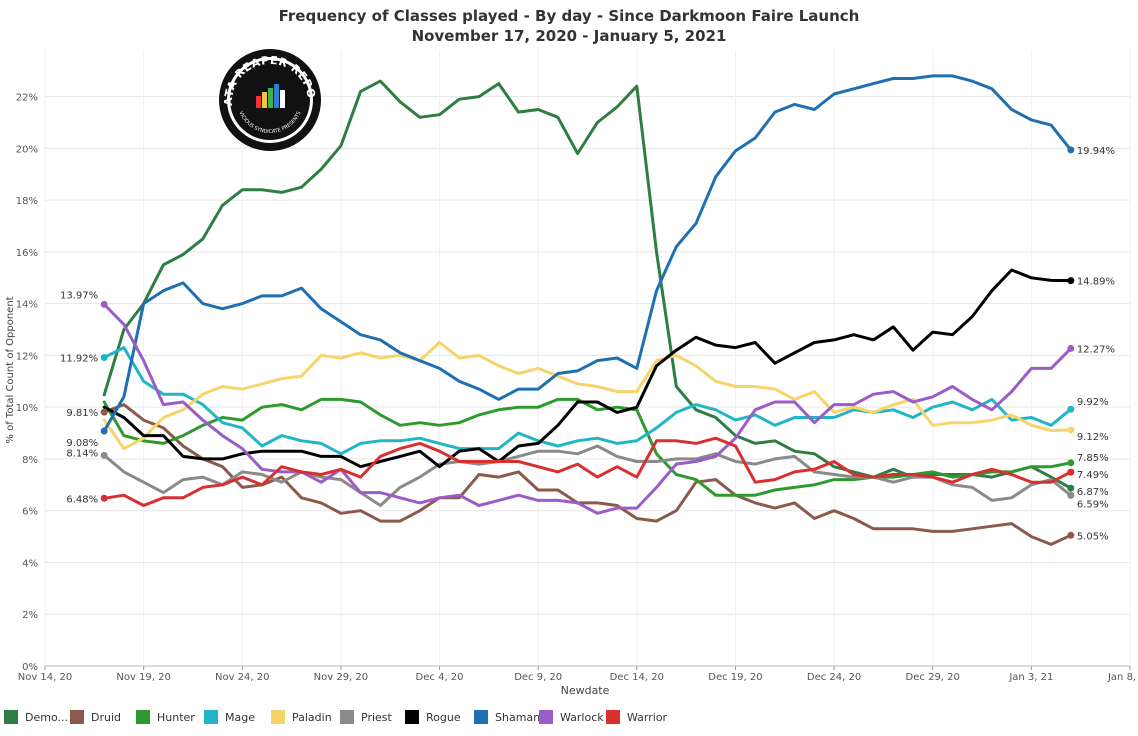 This screenshot has width=1138, height=736. I want to click on y-tick-label: 2%, so click(30, 615).